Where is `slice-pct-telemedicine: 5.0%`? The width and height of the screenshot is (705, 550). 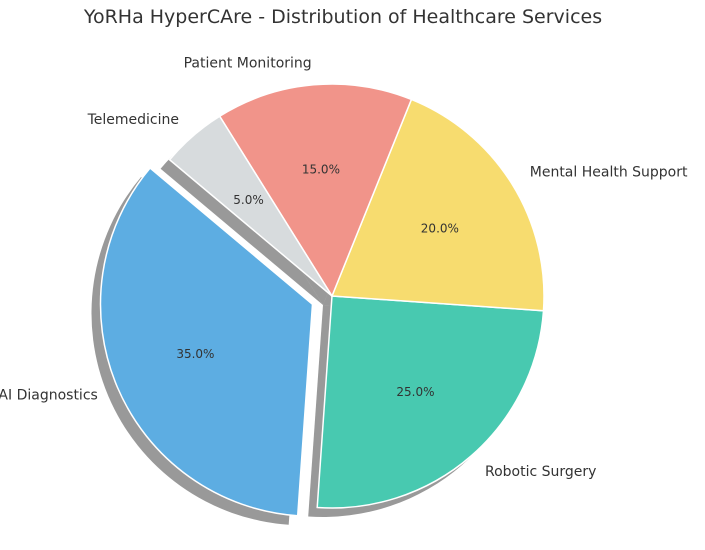 slice-pct-telemedicine: 5.0% is located at coordinates (248, 200).